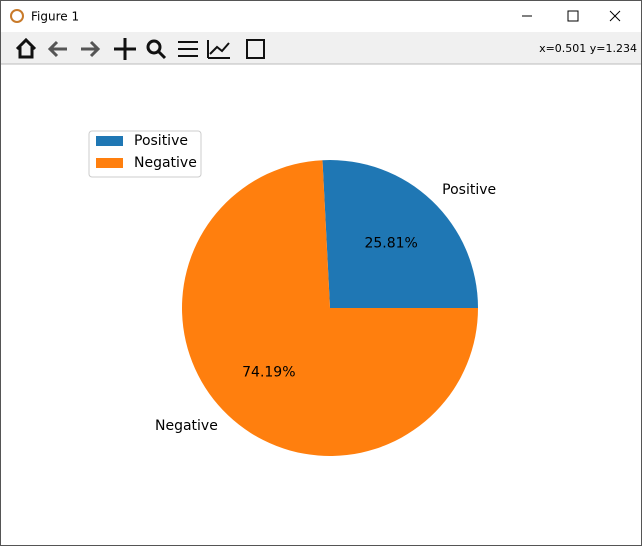 The width and height of the screenshot is (642, 546). I want to click on coordinates: x=0.501 y=1.234, so click(588, 48).